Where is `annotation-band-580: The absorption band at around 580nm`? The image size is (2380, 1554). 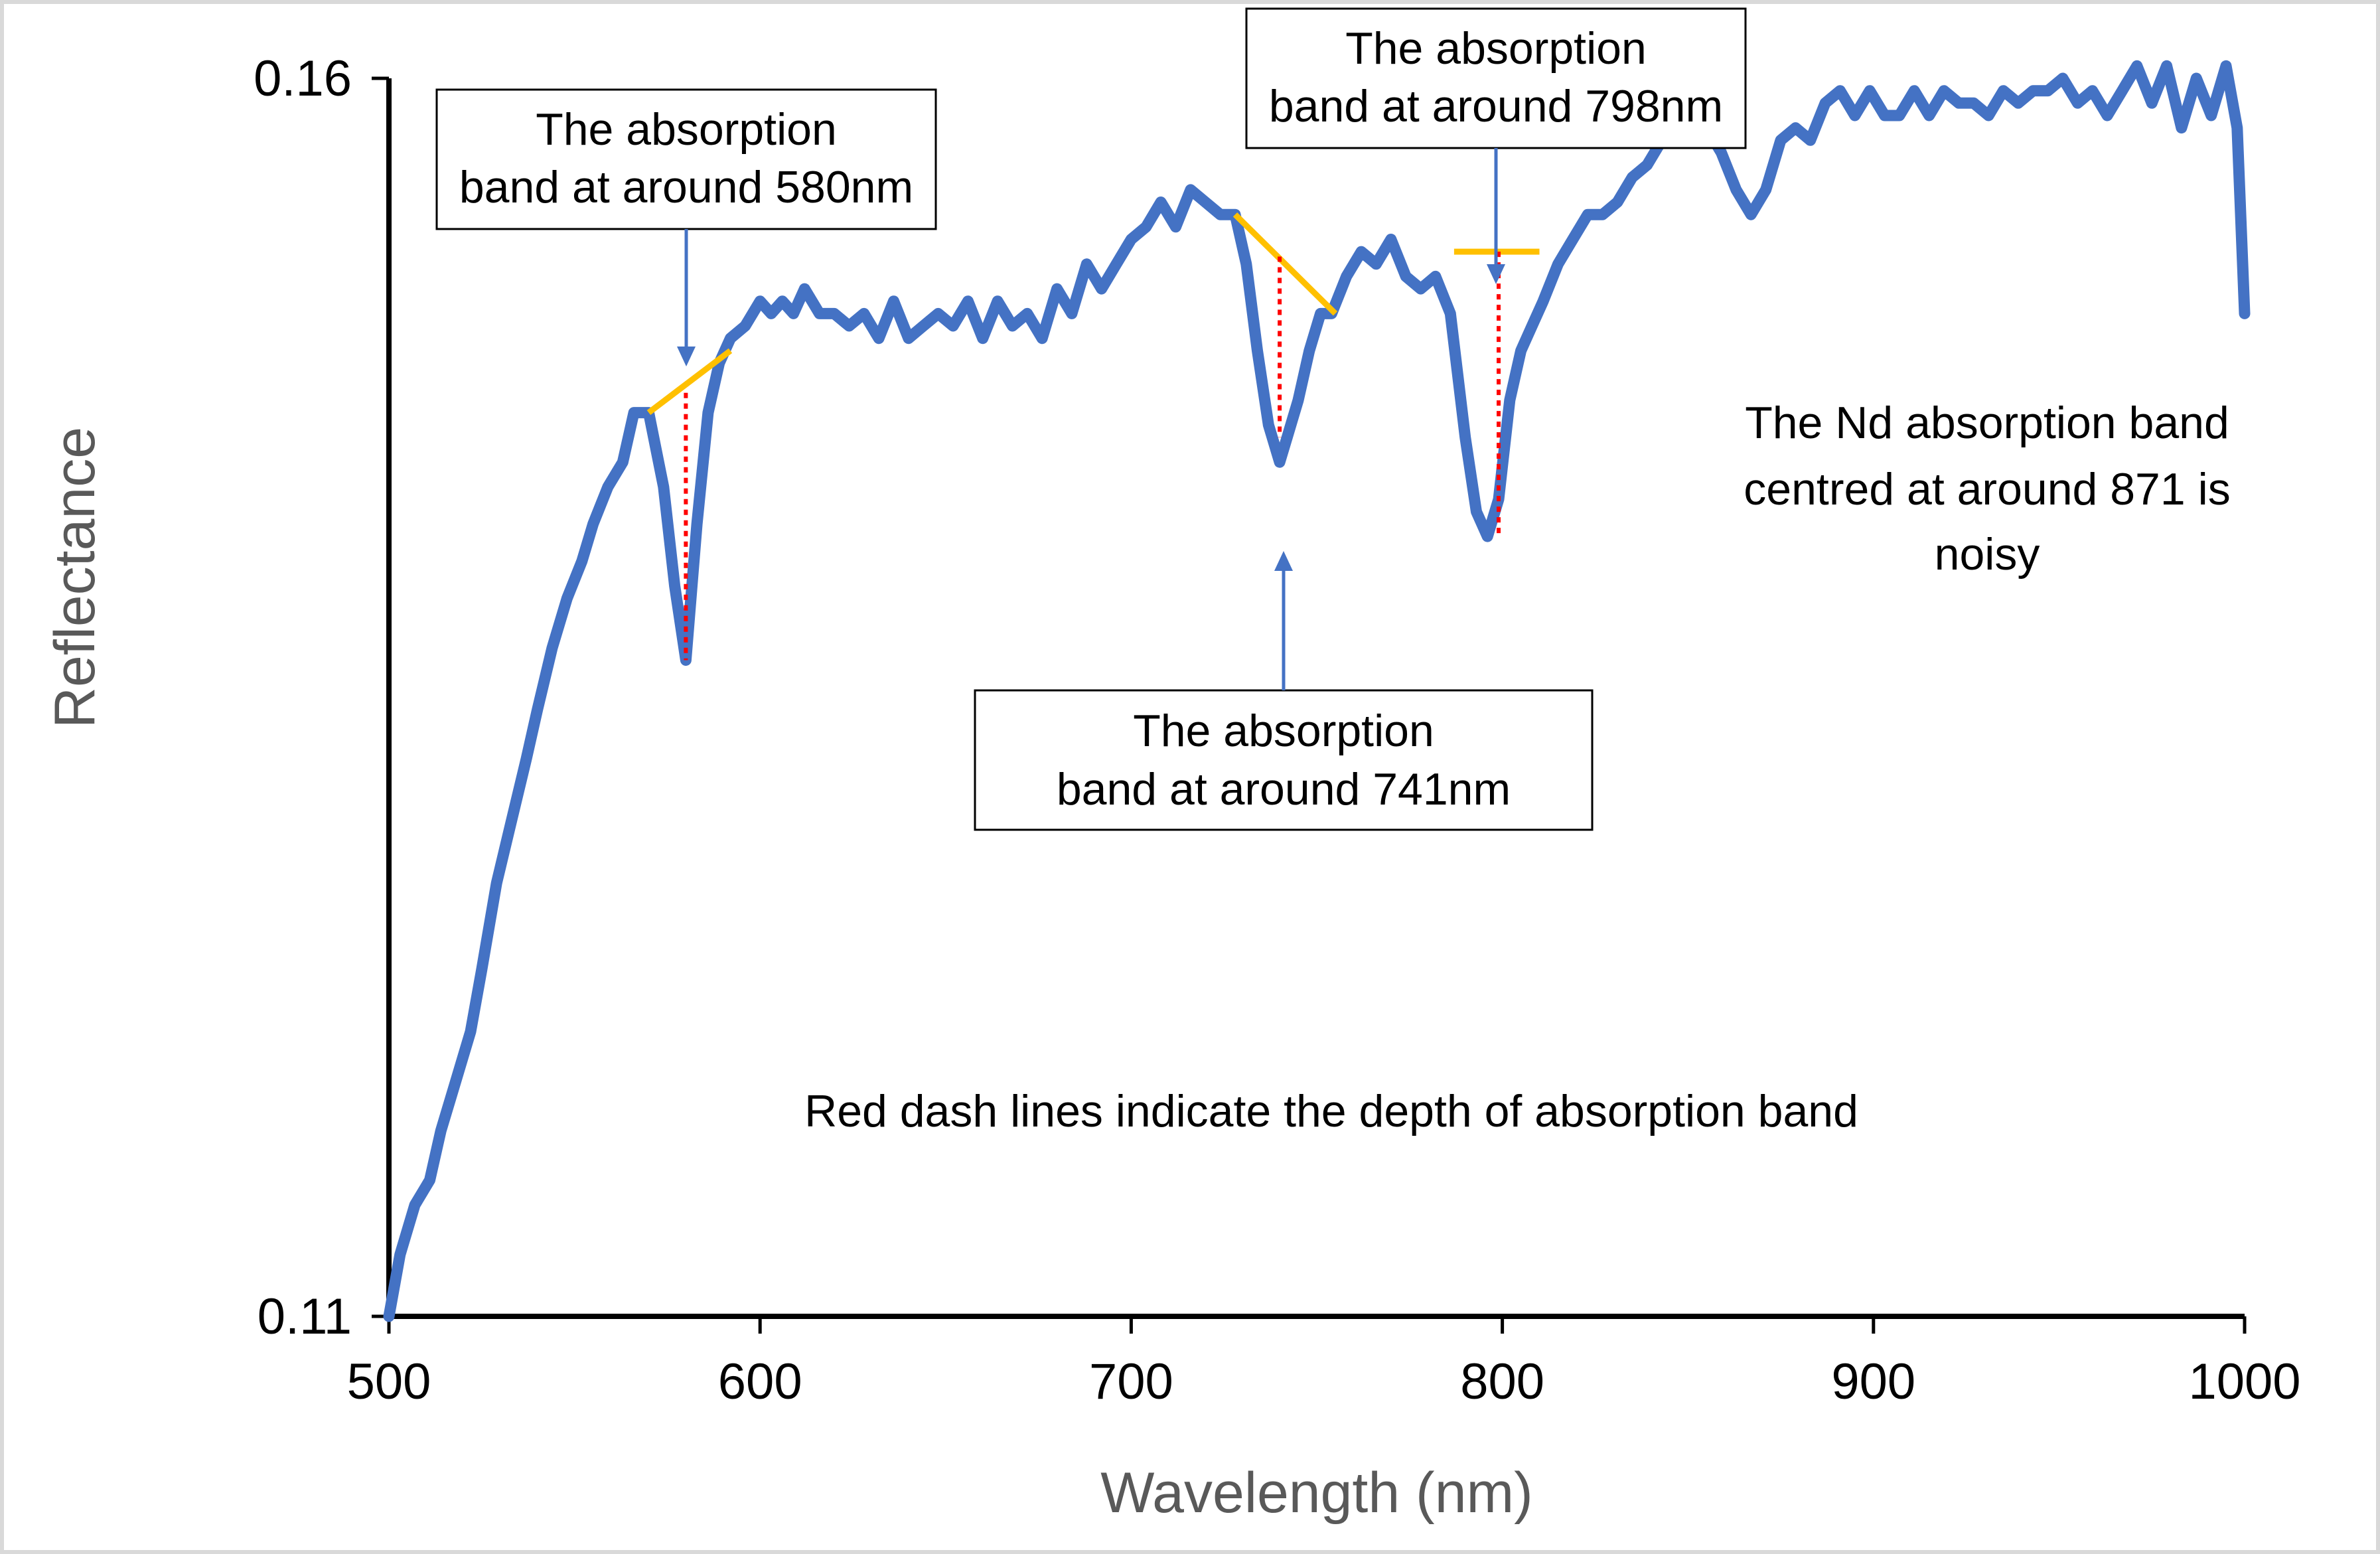 annotation-band-580: The absorption band at around 580nm is located at coordinates (686, 227).